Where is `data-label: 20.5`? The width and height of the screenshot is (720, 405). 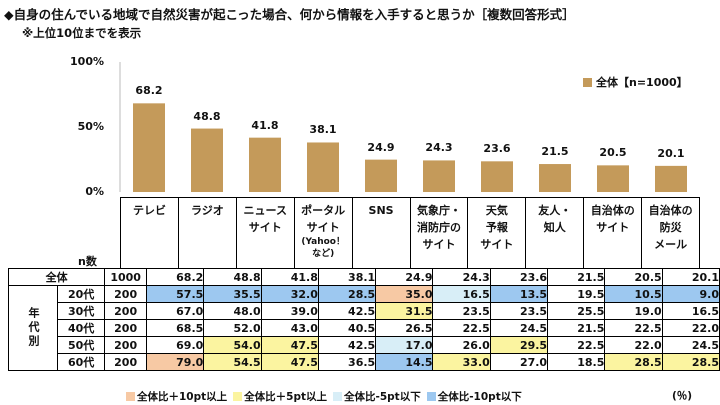
data-label: 20.5 is located at coordinates (613, 153).